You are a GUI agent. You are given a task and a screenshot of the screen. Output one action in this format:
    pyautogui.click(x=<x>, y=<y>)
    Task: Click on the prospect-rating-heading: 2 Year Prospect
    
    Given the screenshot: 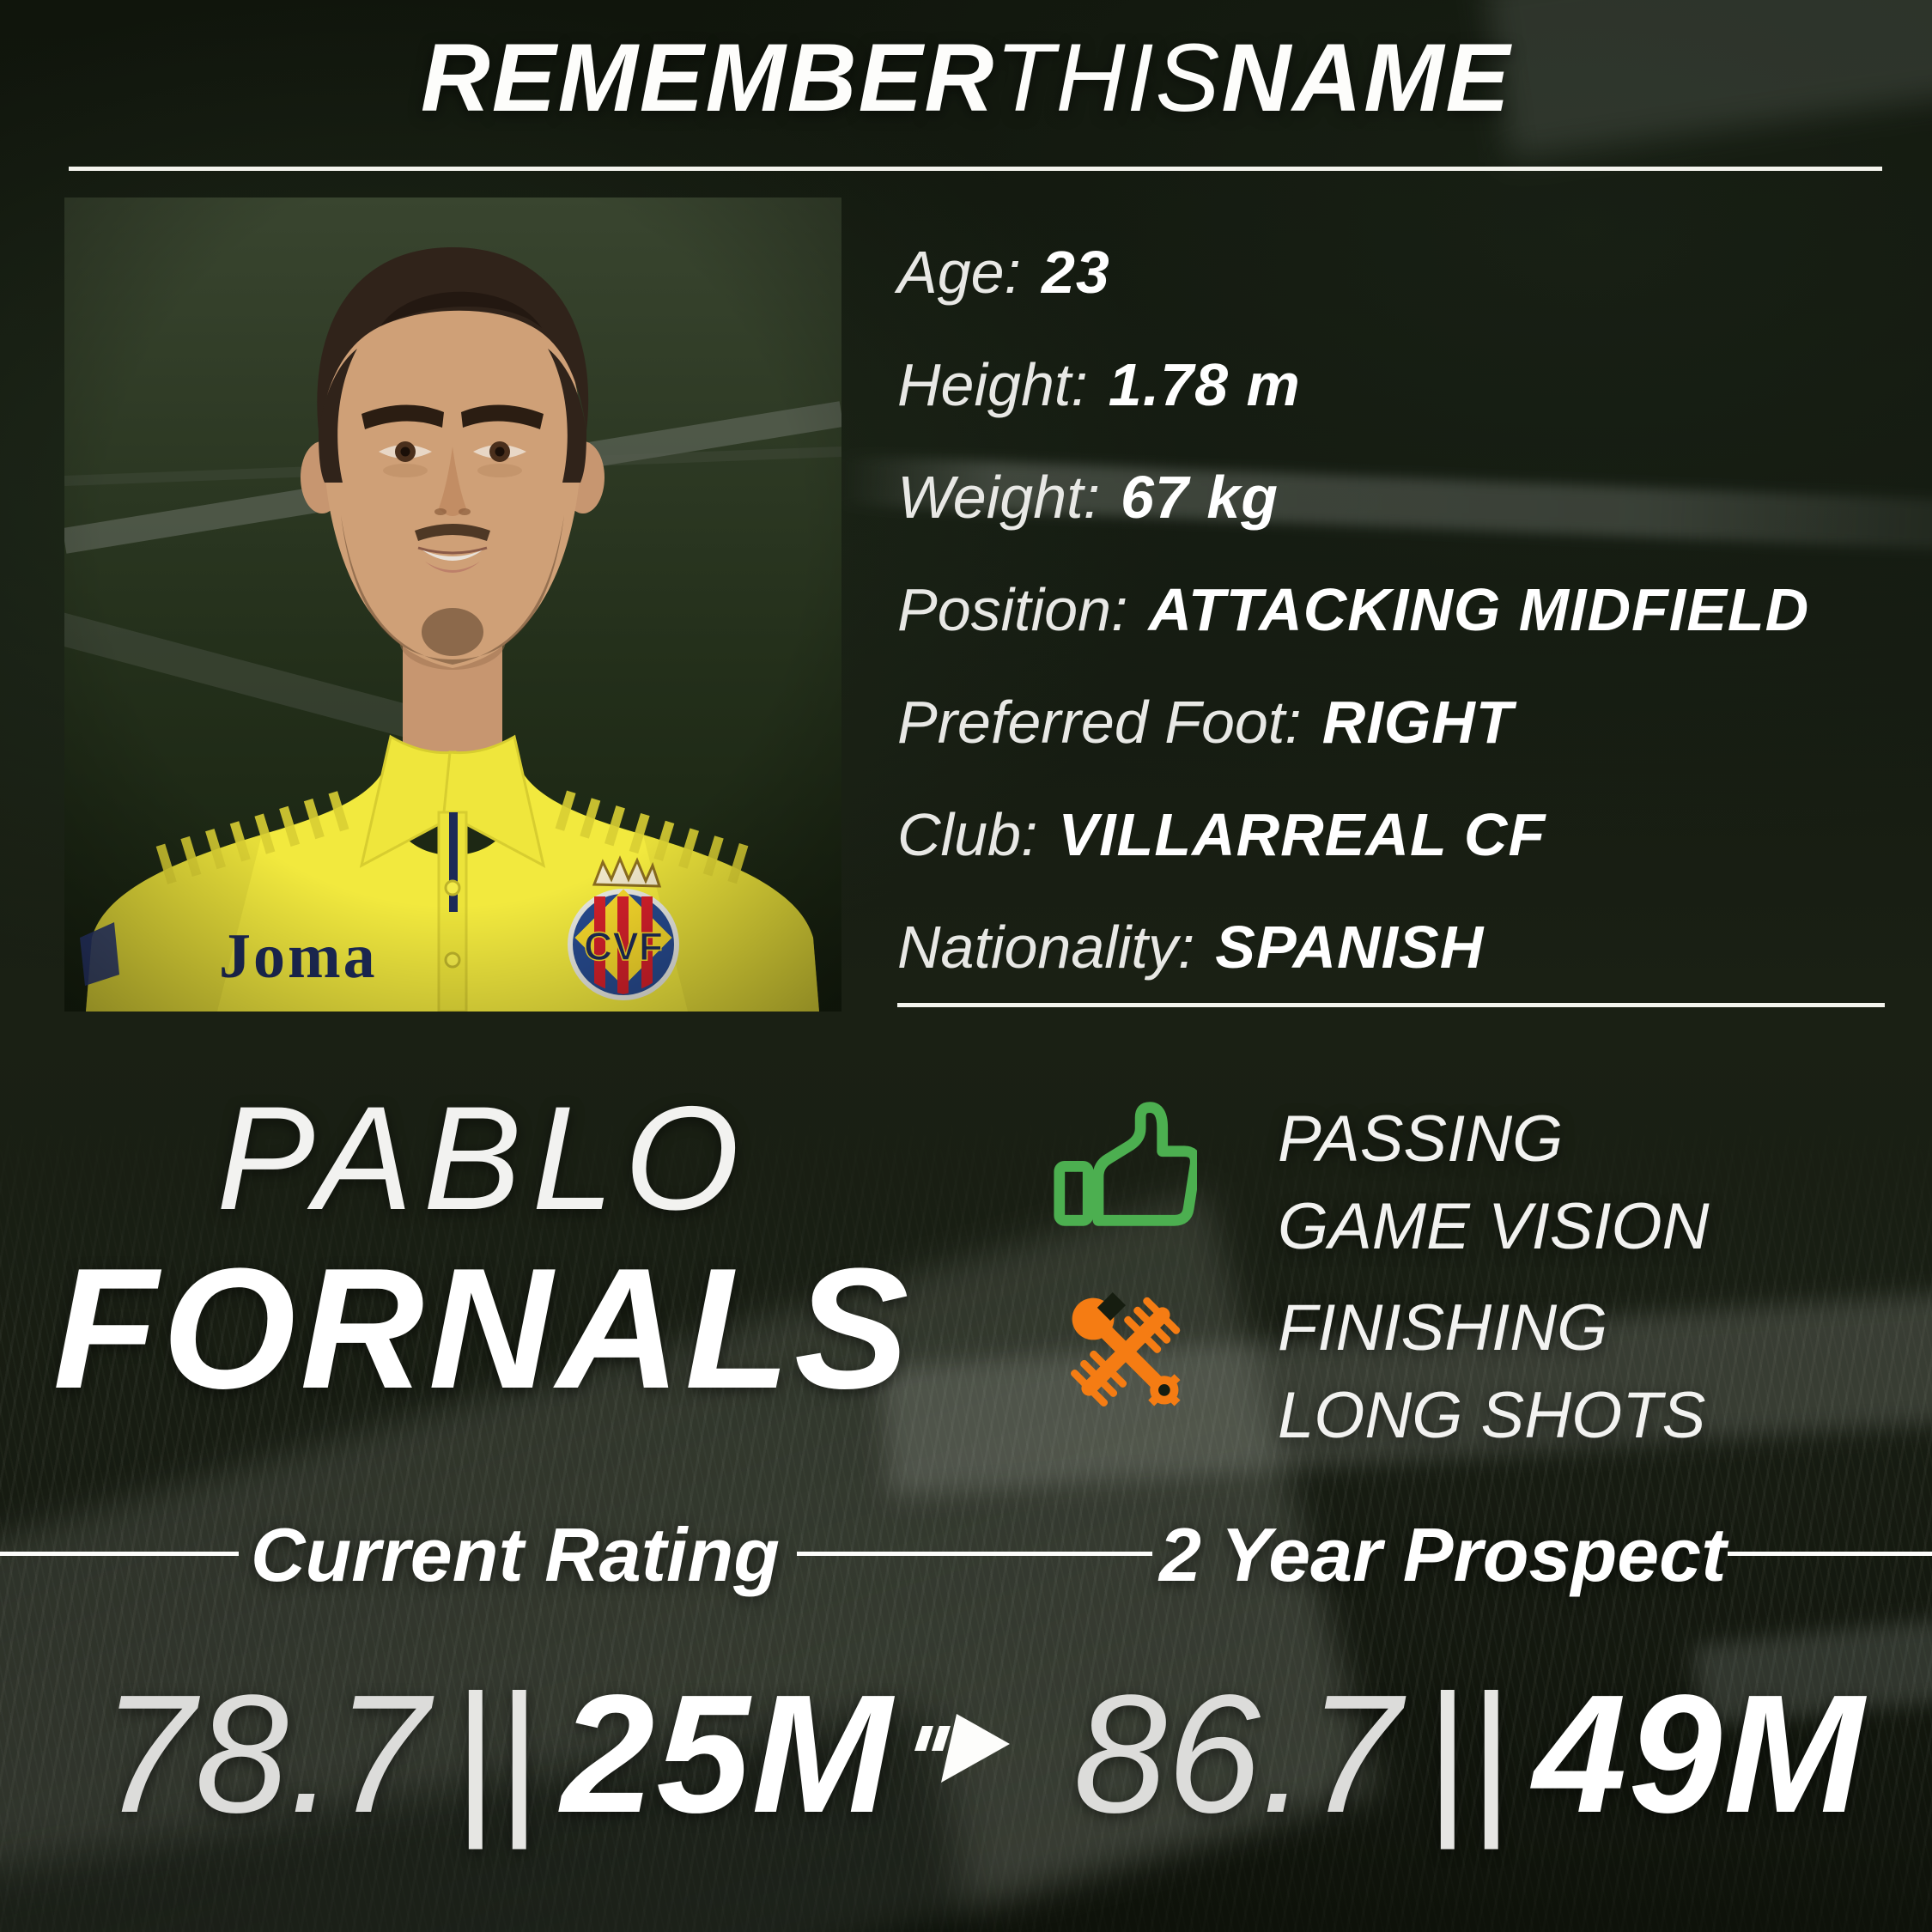 What is the action you would take?
    pyautogui.click(x=1443, y=1554)
    